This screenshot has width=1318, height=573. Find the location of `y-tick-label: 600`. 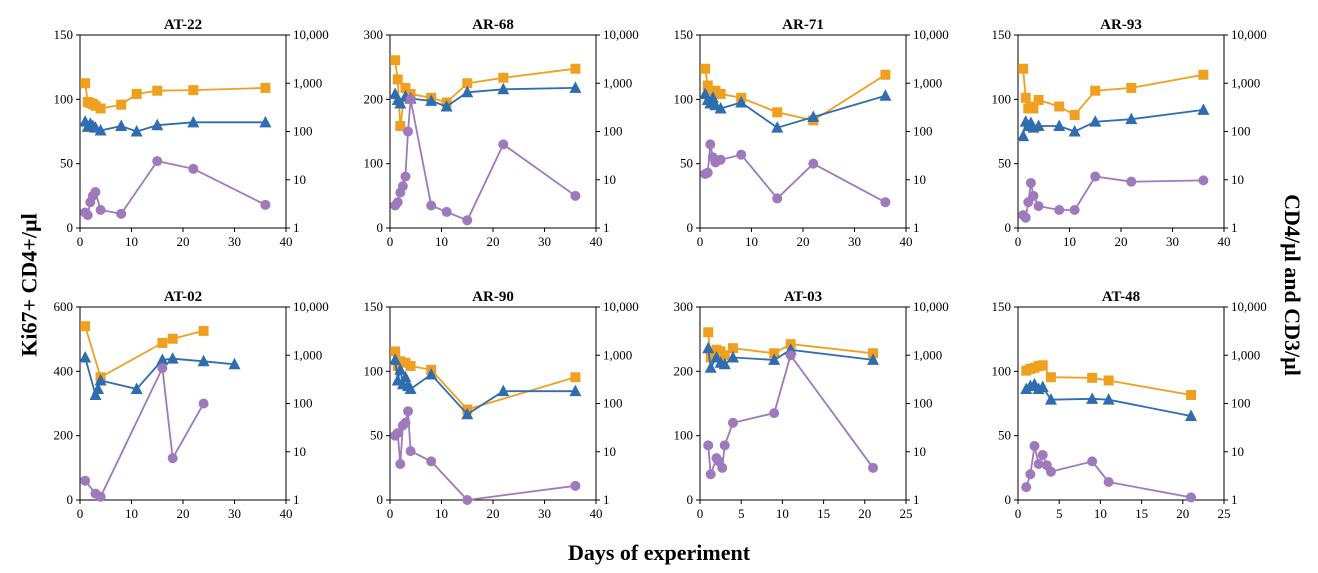

y-tick-label: 600 is located at coordinates (64, 306).